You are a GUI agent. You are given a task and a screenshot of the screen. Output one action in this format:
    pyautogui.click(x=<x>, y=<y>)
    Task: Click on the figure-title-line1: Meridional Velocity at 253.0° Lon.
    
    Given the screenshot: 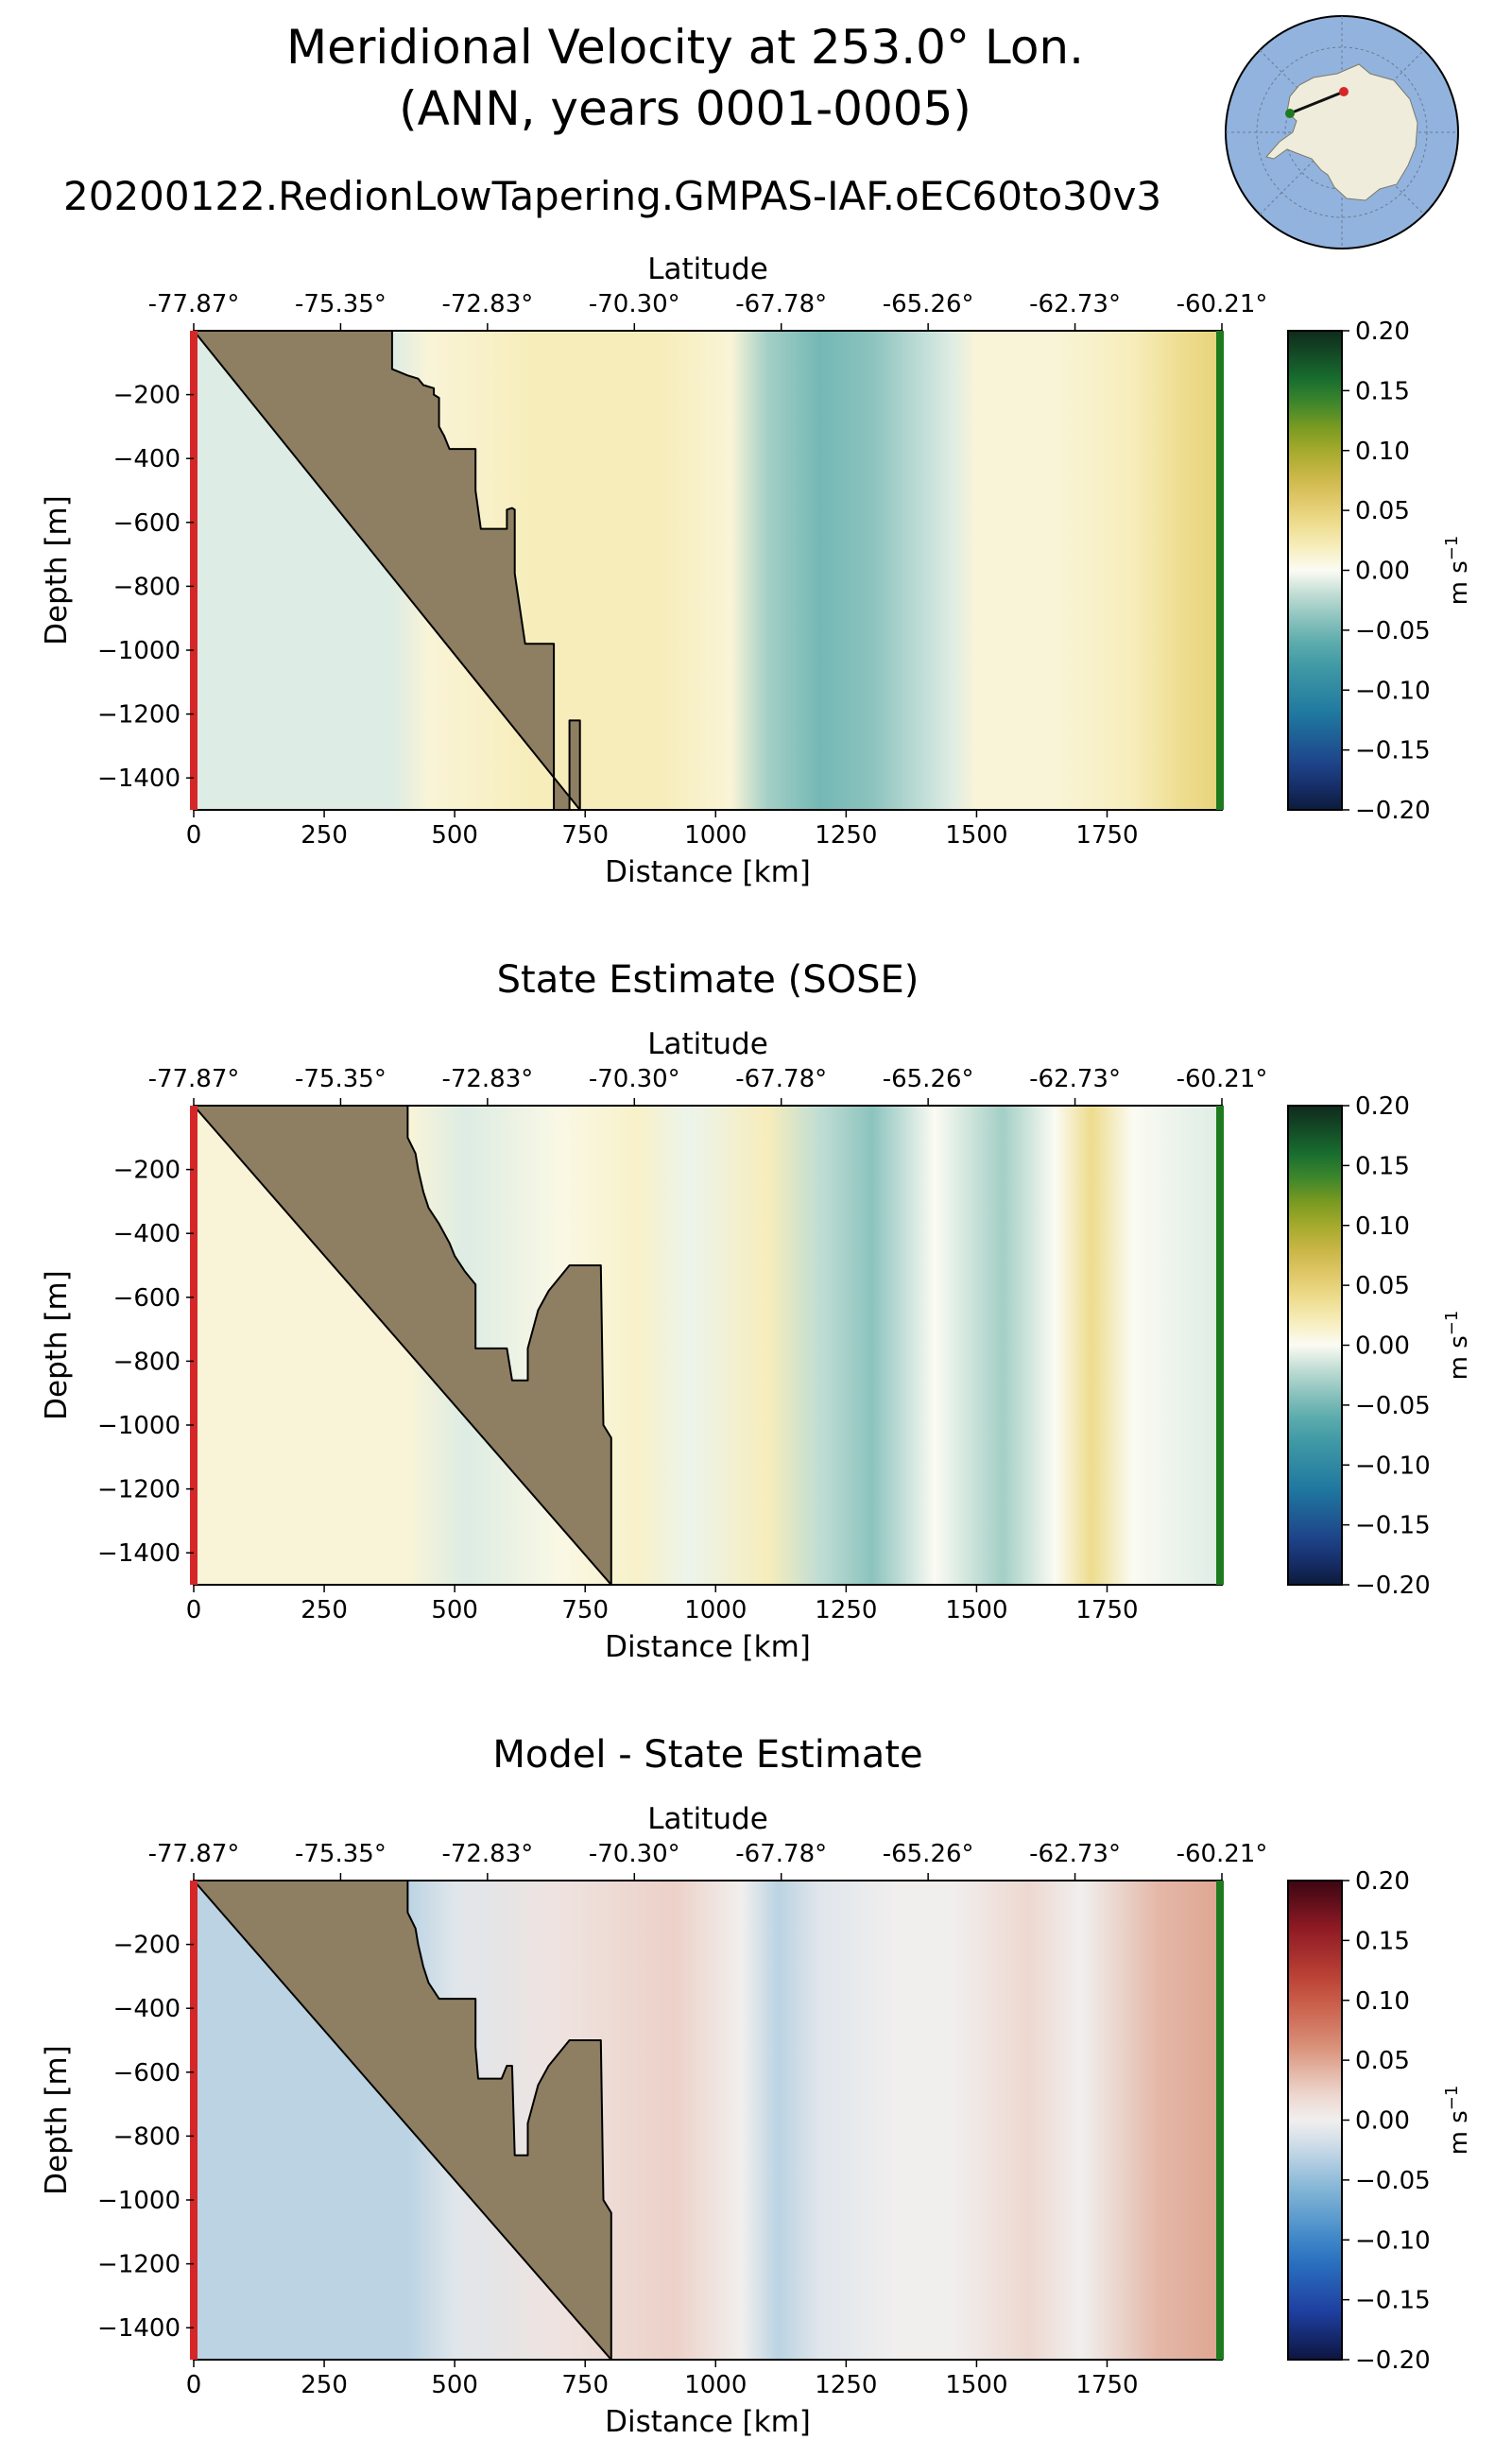 What is the action you would take?
    pyautogui.click(x=685, y=47)
    